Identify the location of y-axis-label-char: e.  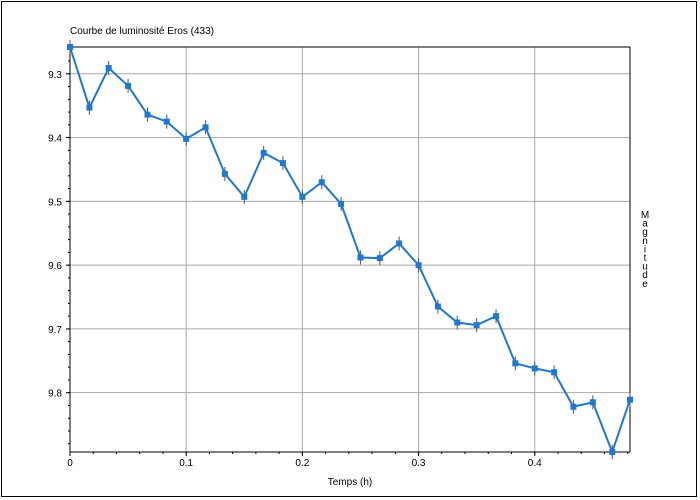
(645, 284).